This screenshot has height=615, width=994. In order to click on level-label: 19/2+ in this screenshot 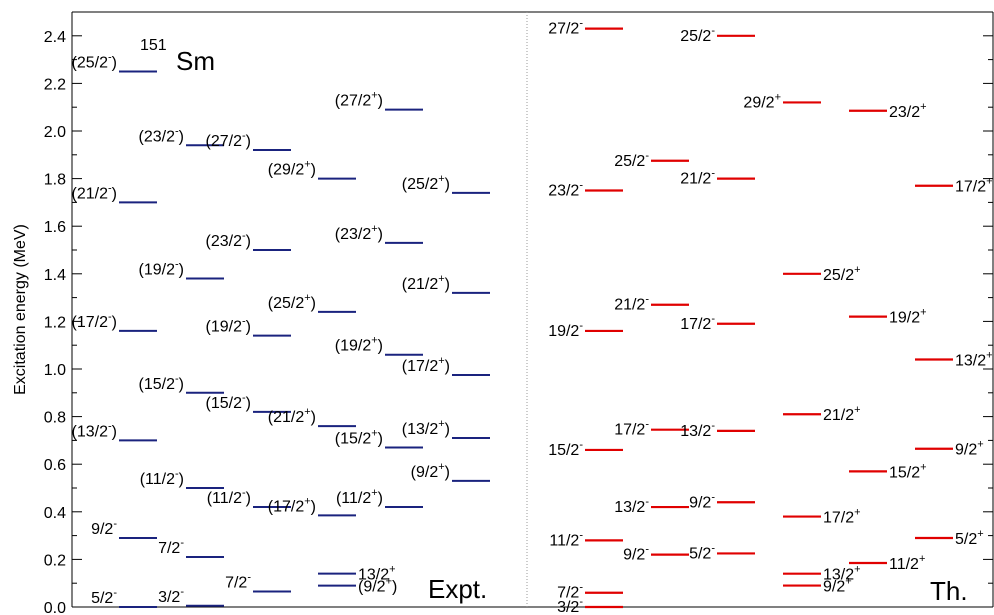, I will do `click(908, 317)`.